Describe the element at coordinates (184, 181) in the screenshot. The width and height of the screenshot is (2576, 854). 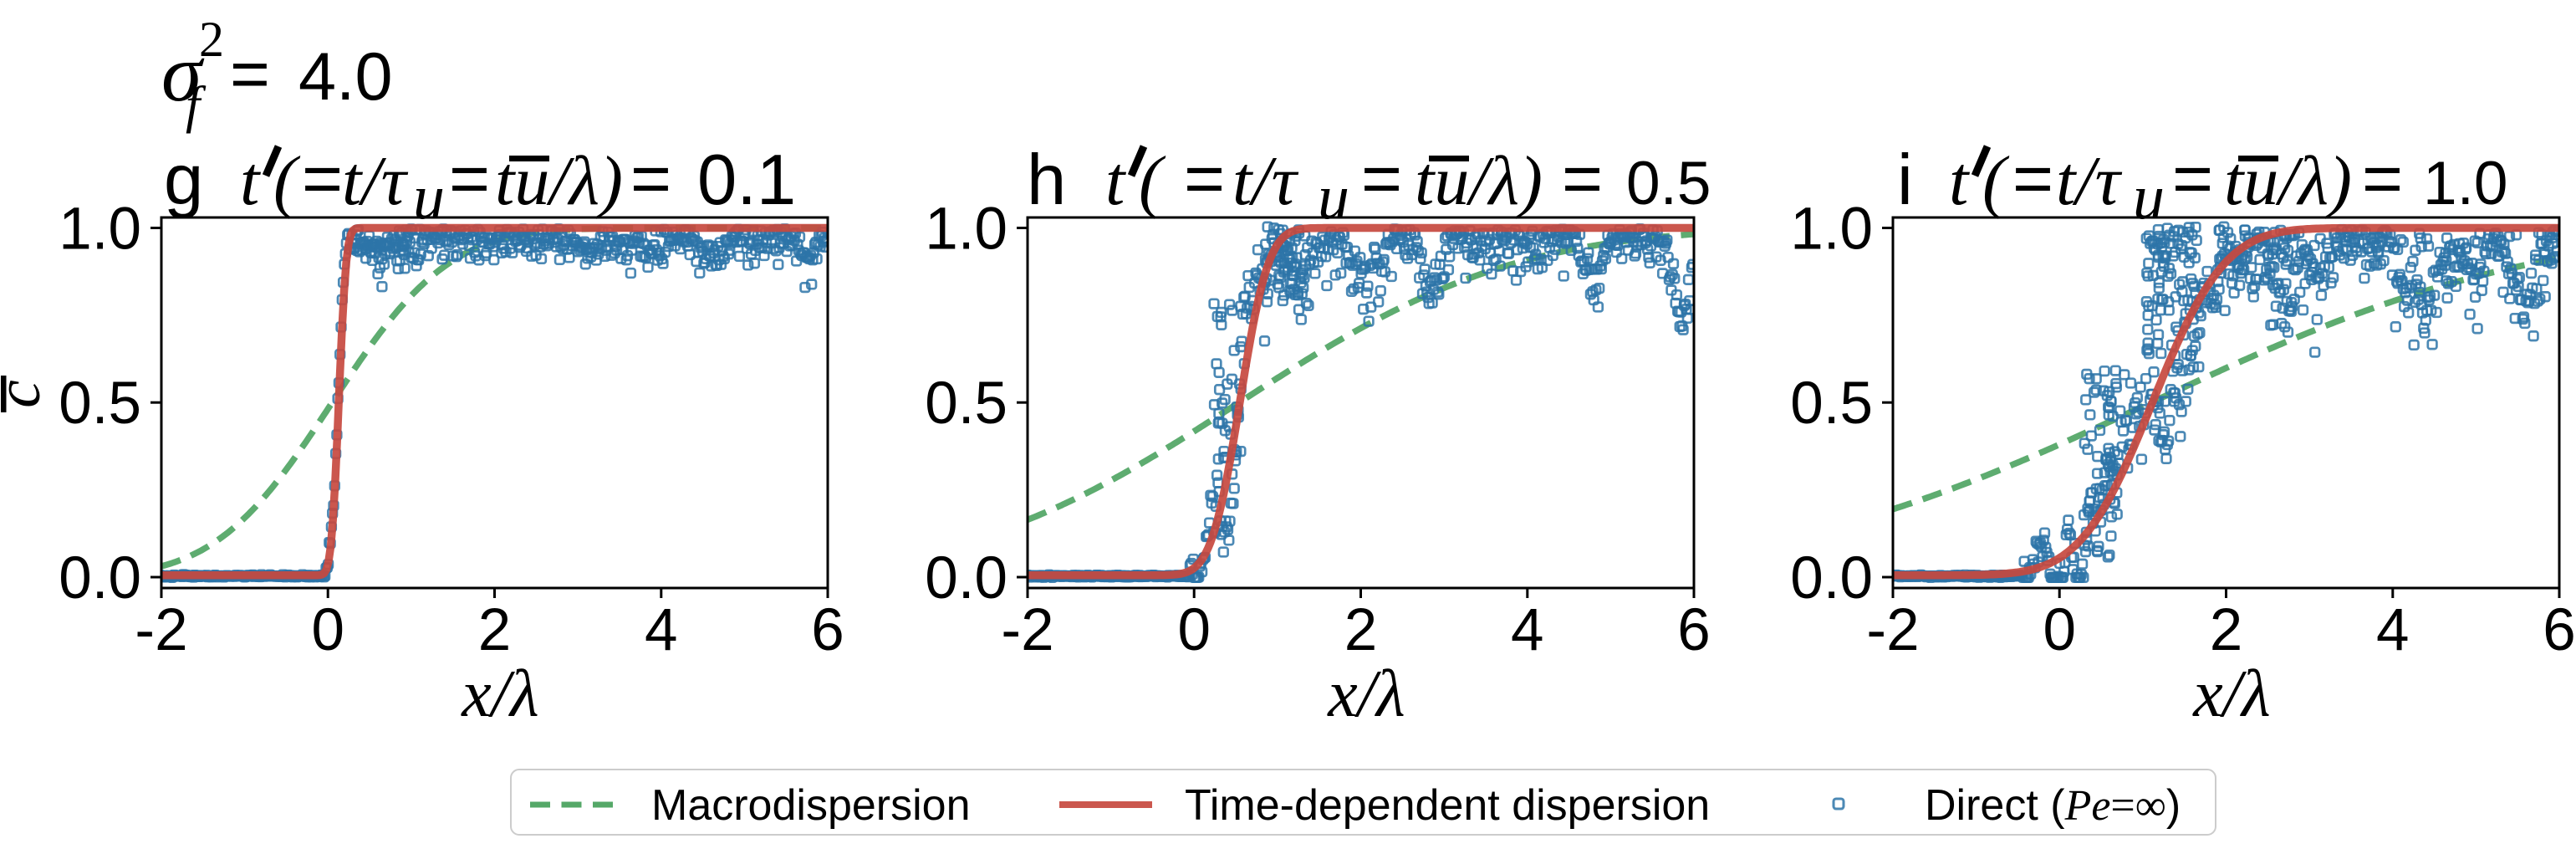
I see `svg-text: g` at that location.